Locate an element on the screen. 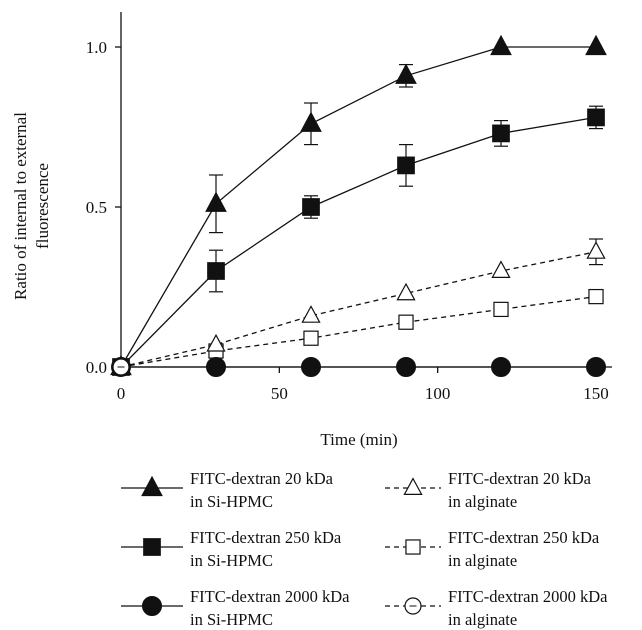  x-axis-title: Time (min) is located at coordinates (358, 439).